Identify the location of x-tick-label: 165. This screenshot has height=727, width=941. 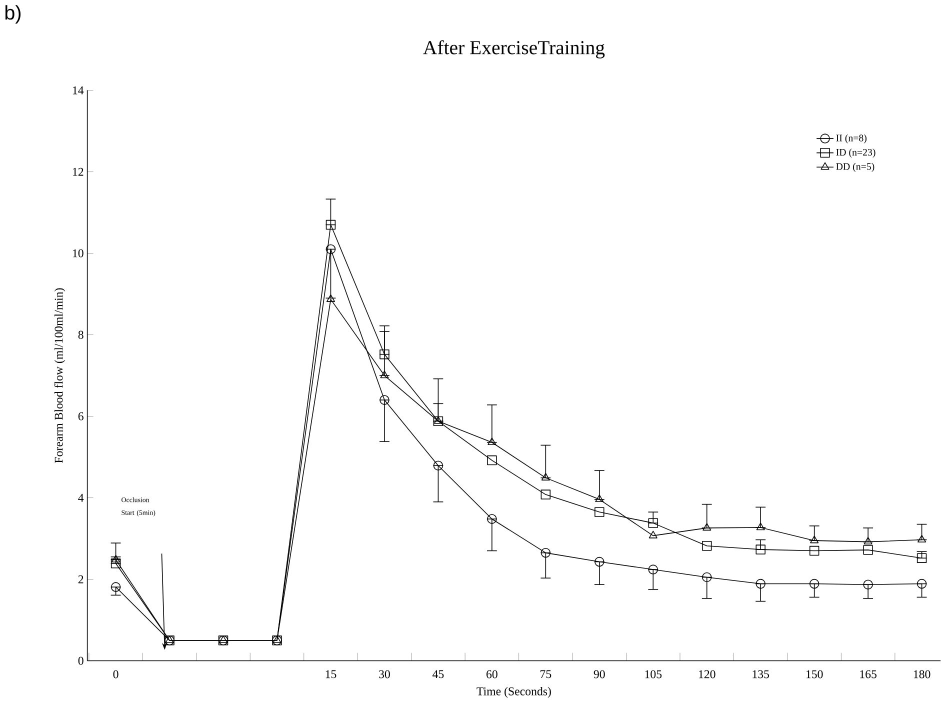
(868, 674).